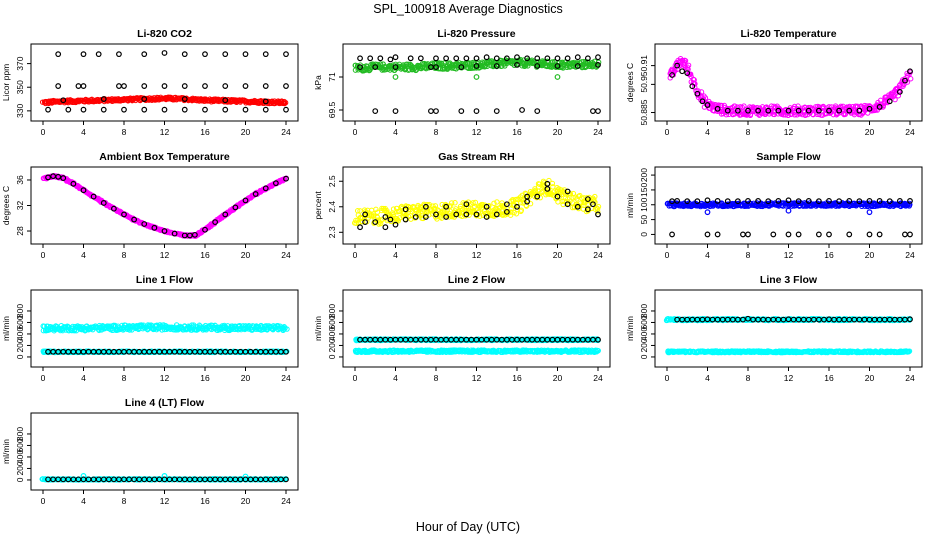 This screenshot has width=936, height=540. I want to click on y-tick-label: 69.5, so click(332, 109).